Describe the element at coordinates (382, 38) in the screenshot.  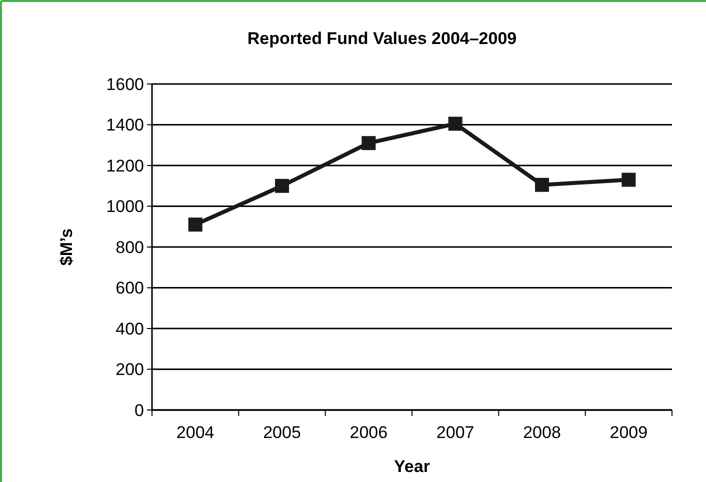
I see `chart-title: Reported Fund Values 2004–2009` at that location.